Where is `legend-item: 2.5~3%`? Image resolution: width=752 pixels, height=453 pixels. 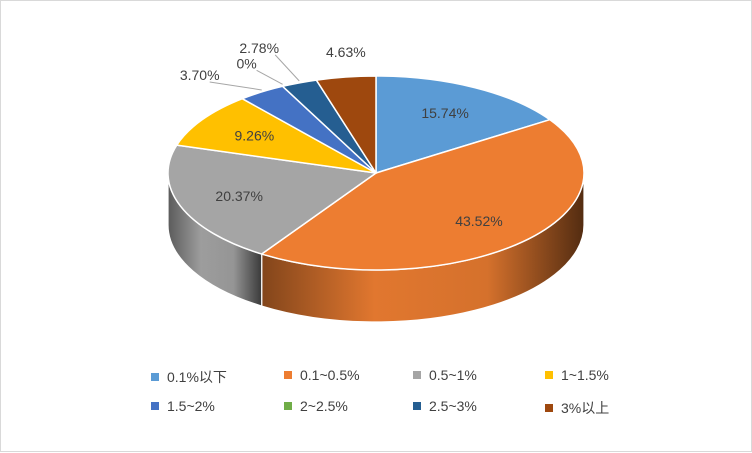
legend-item: 2.5~3% is located at coordinates (445, 406).